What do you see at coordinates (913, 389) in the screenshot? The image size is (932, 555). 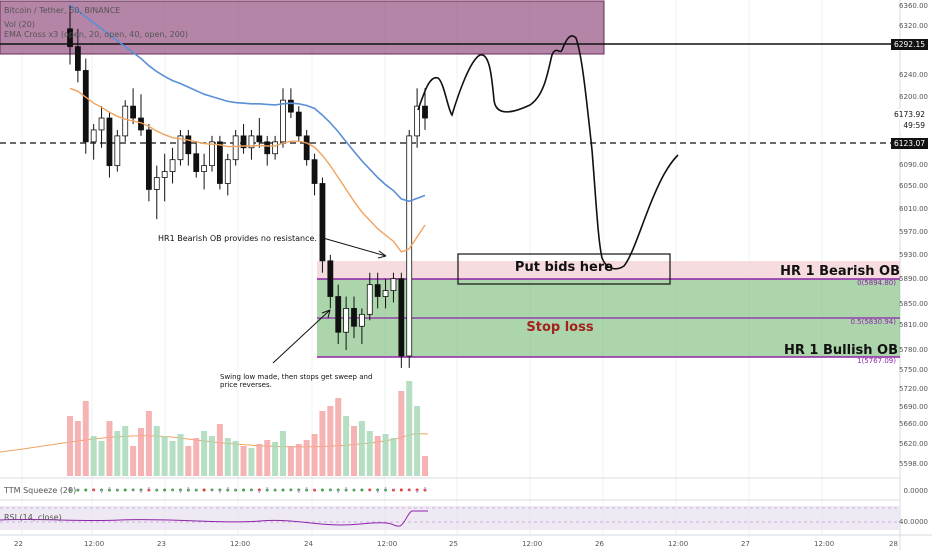 I see `price-tick-label: 5720.00` at bounding box center [913, 389].